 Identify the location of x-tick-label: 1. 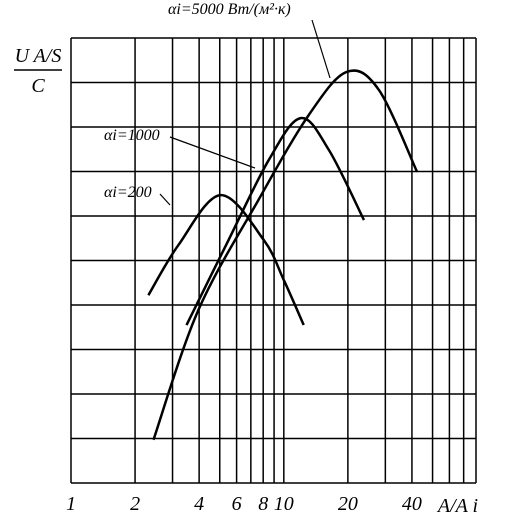
(71, 504).